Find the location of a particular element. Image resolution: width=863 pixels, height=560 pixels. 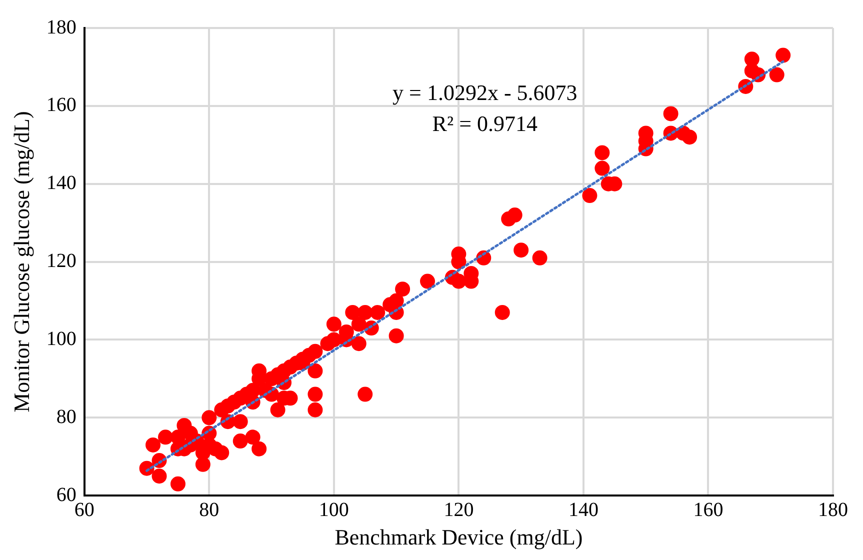

y-tick-label: 140 is located at coordinates (61, 183).